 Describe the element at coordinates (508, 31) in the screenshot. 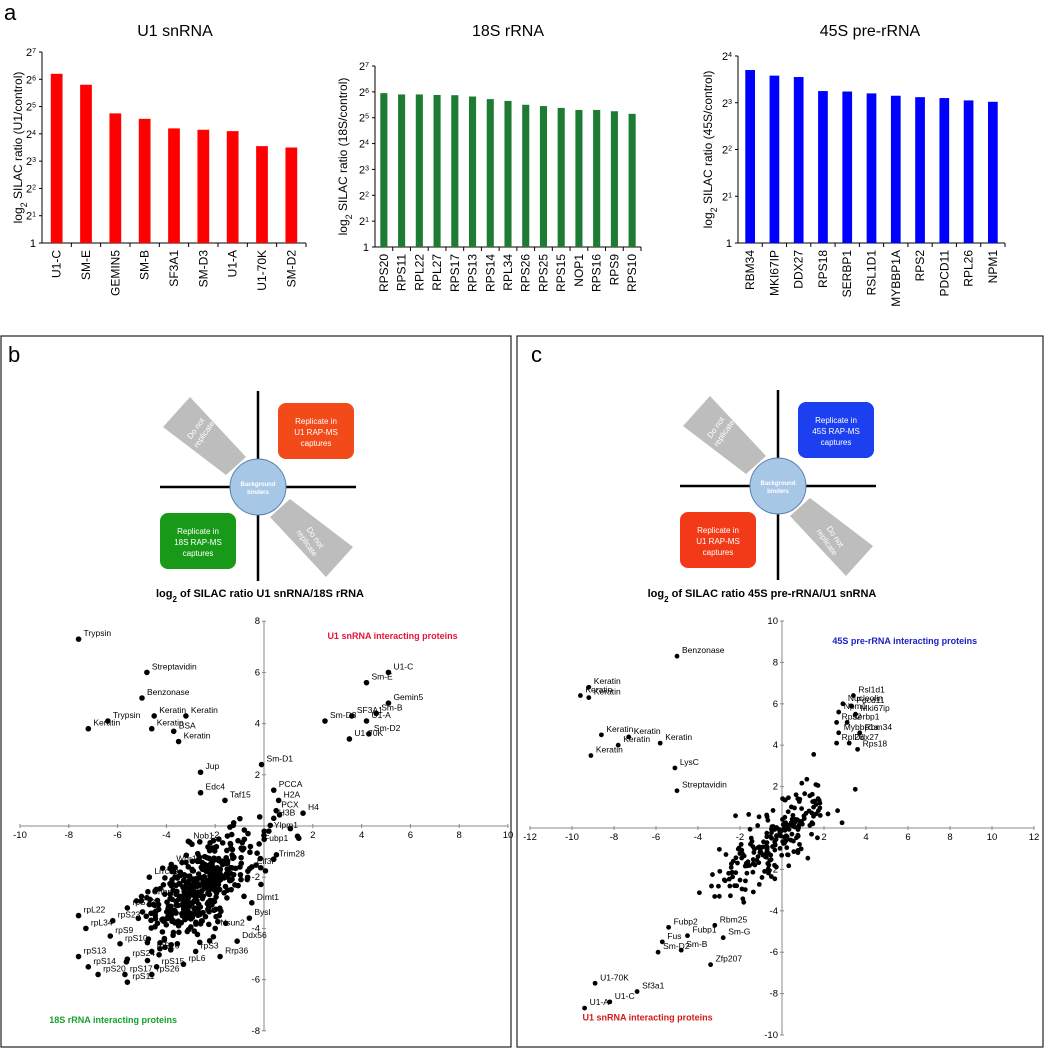

I see `bar-chart-title: 18S rRNA` at that location.